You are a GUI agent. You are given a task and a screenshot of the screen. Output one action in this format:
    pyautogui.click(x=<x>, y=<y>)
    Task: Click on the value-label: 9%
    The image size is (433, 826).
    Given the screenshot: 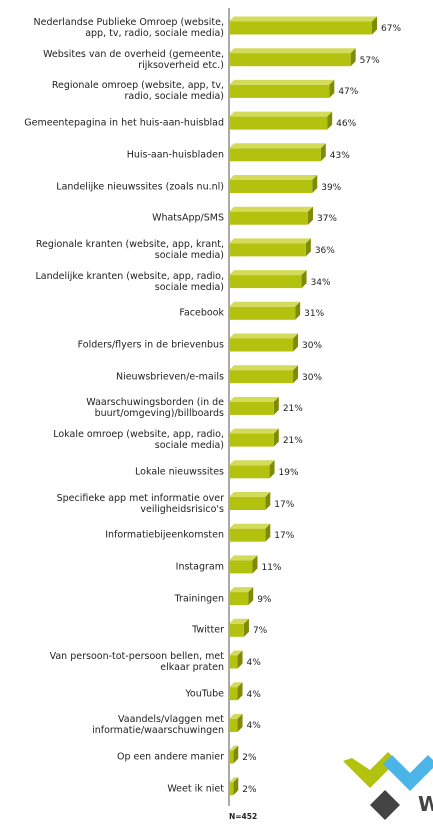 What is the action you would take?
    pyautogui.click(x=264, y=599)
    